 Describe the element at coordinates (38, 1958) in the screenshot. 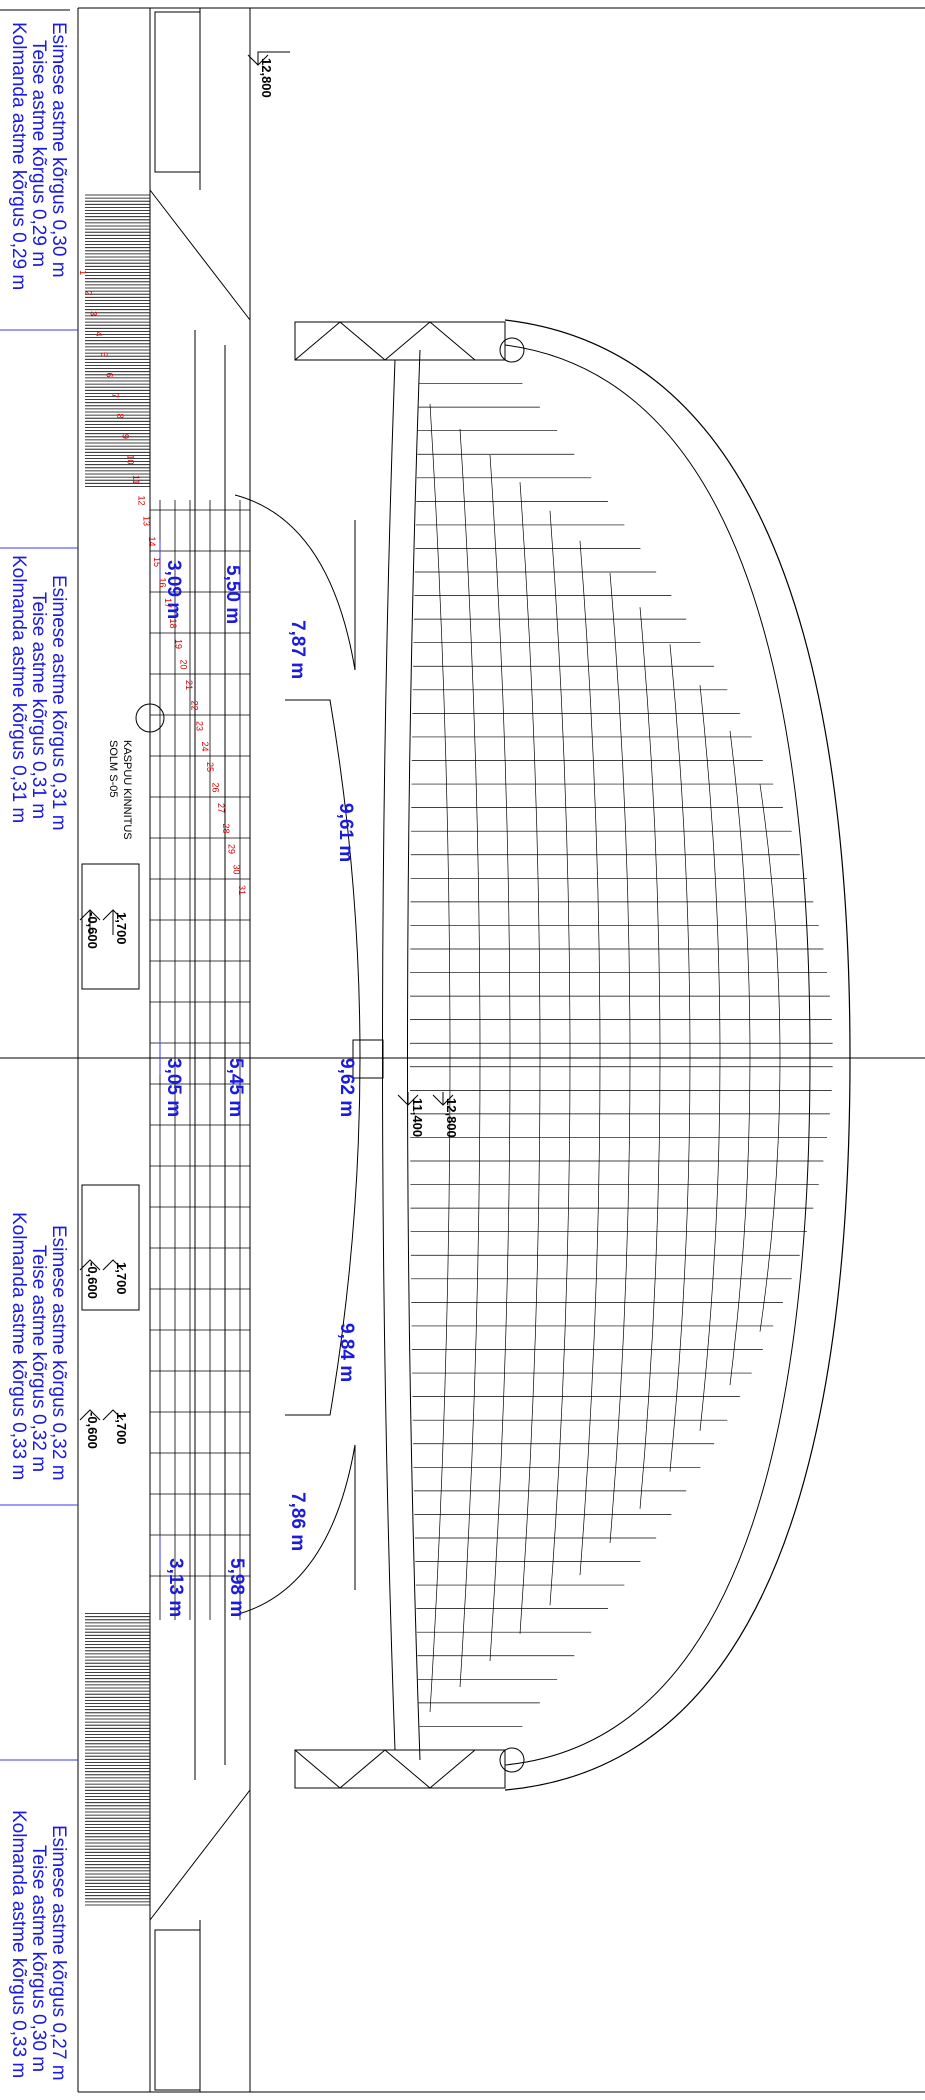

I see `step-note-3-line2: Teise astme kõrgus 0,30 m` at that location.